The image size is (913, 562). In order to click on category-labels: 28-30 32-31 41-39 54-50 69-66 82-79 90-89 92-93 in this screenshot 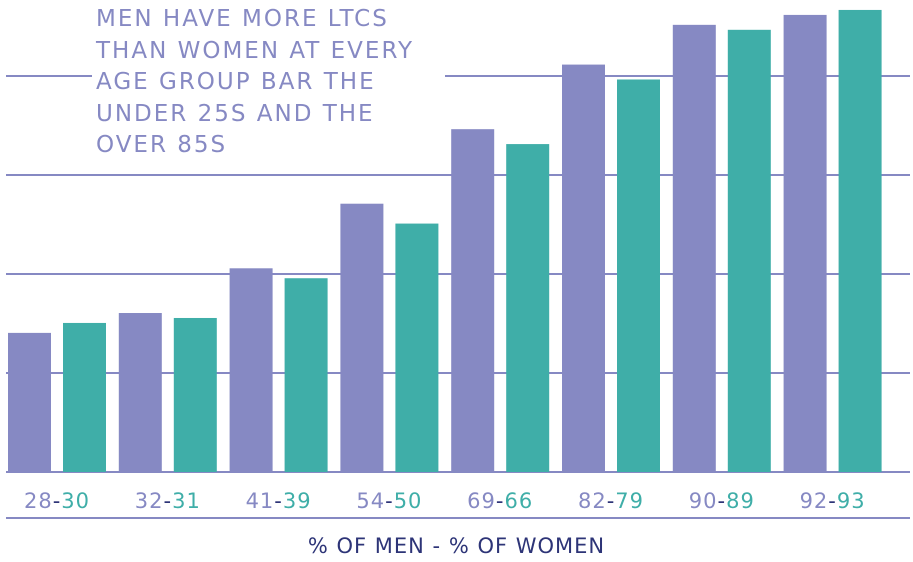, I will do `click(445, 501)`.